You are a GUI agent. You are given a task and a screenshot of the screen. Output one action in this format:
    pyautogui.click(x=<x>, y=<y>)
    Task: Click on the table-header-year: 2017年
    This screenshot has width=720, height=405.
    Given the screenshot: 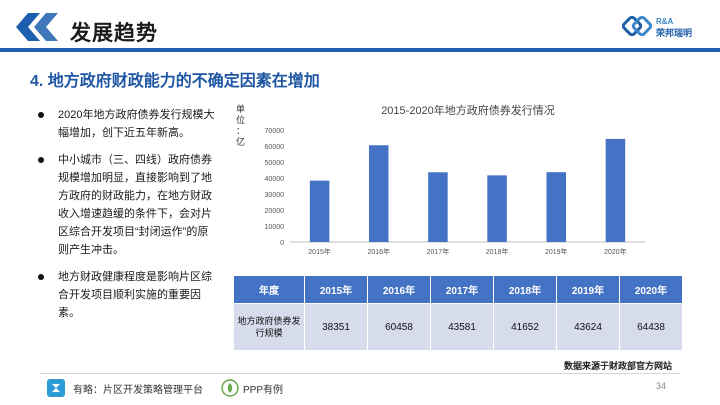 What is the action you would take?
    pyautogui.click(x=462, y=289)
    